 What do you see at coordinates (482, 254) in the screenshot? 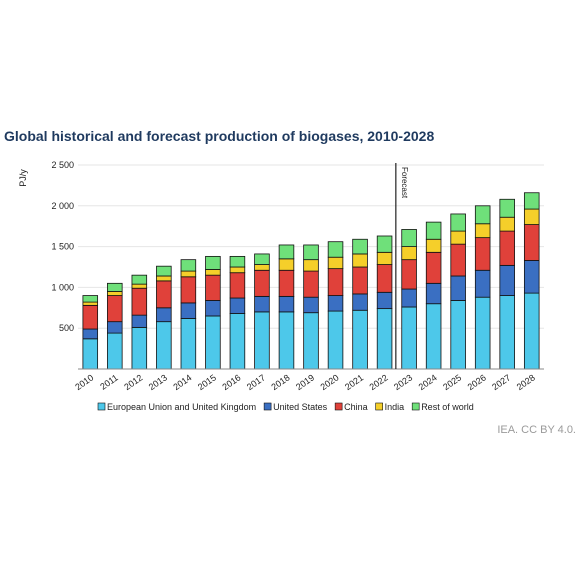
I see `bar-2026-china` at bounding box center [482, 254].